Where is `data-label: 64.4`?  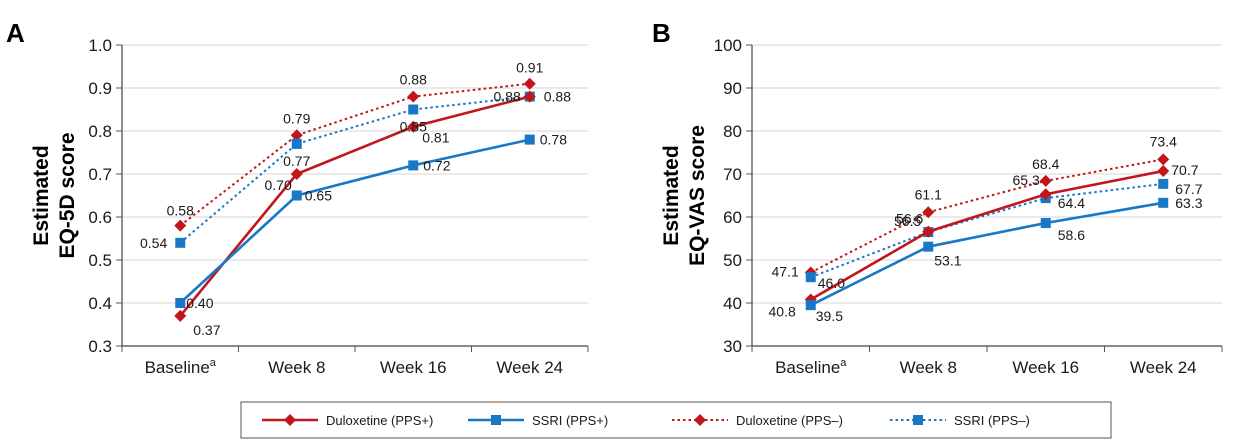
data-label: 64.4 is located at coordinates (1071, 203).